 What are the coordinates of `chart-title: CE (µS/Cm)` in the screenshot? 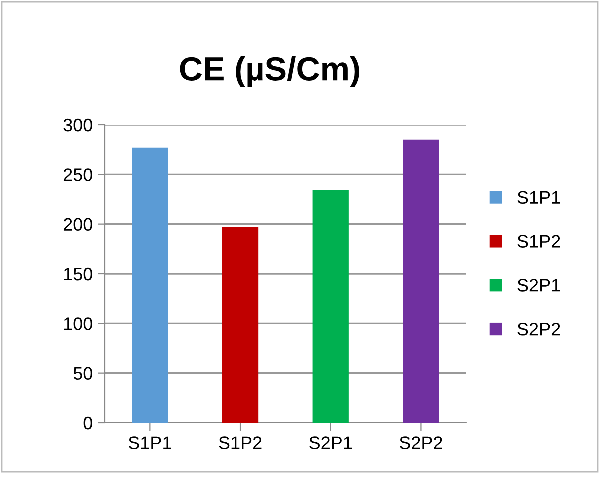 It's located at (270, 72).